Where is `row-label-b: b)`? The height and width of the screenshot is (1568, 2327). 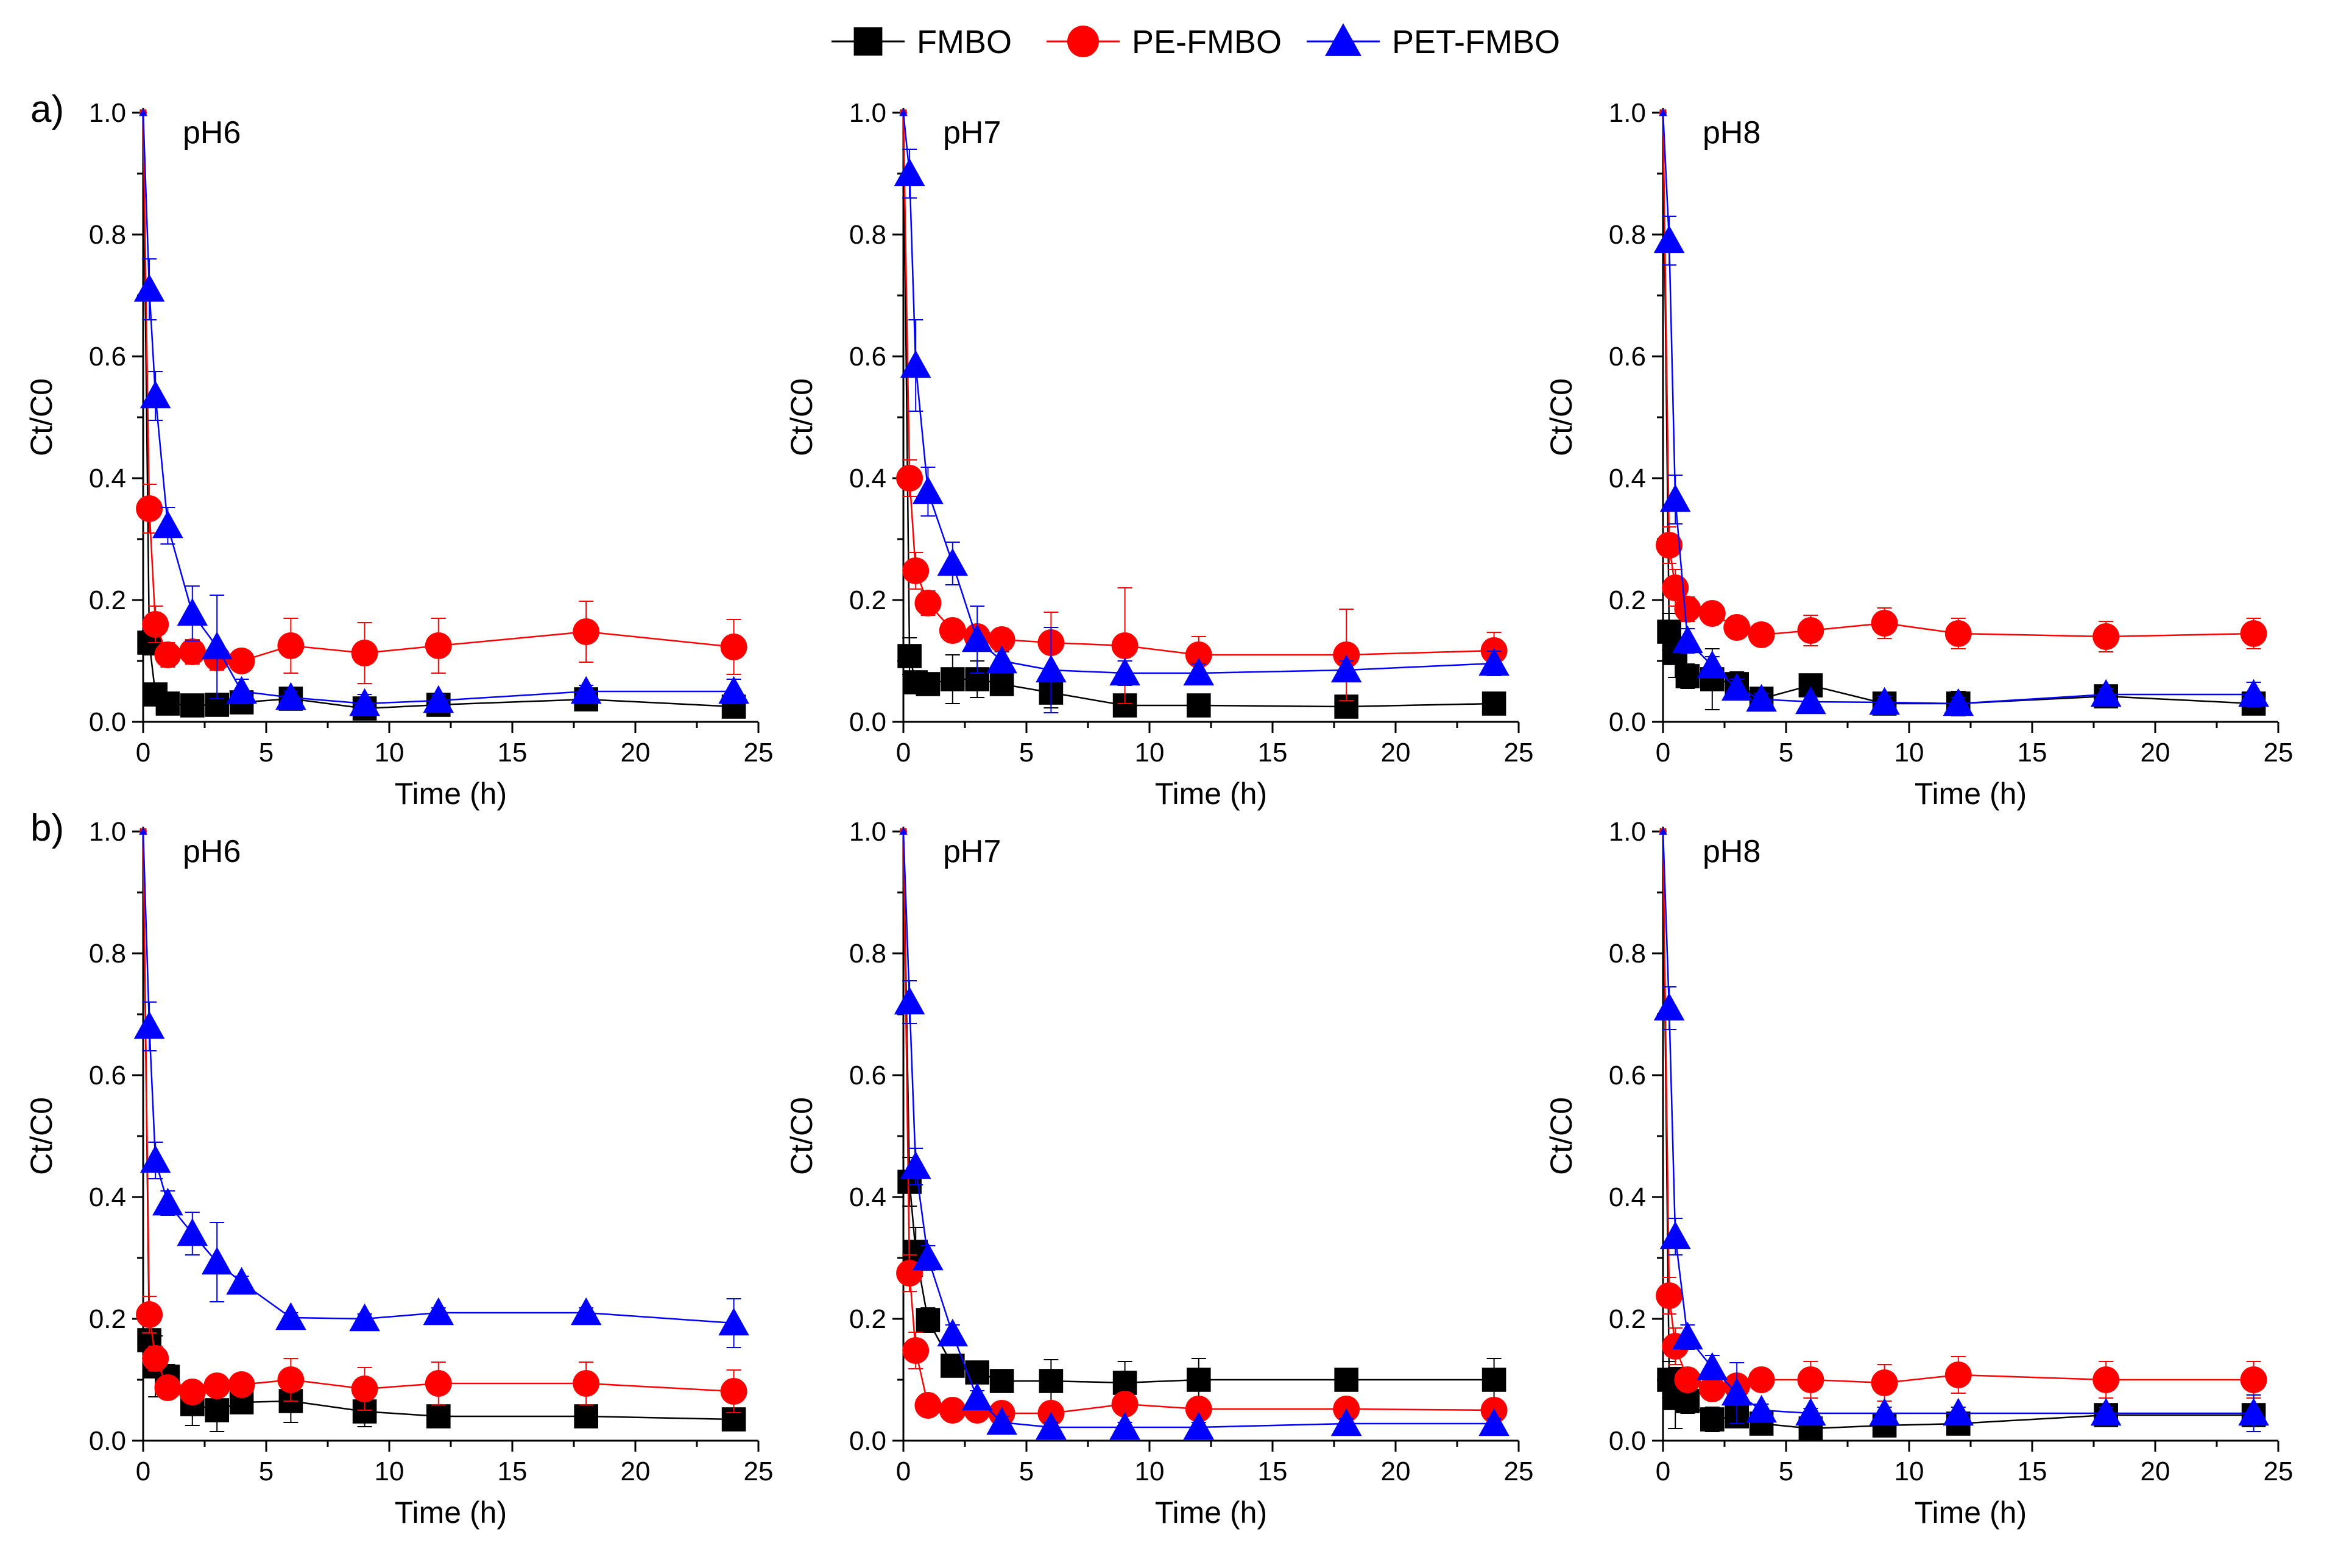
row-label-b: b) is located at coordinates (47, 828).